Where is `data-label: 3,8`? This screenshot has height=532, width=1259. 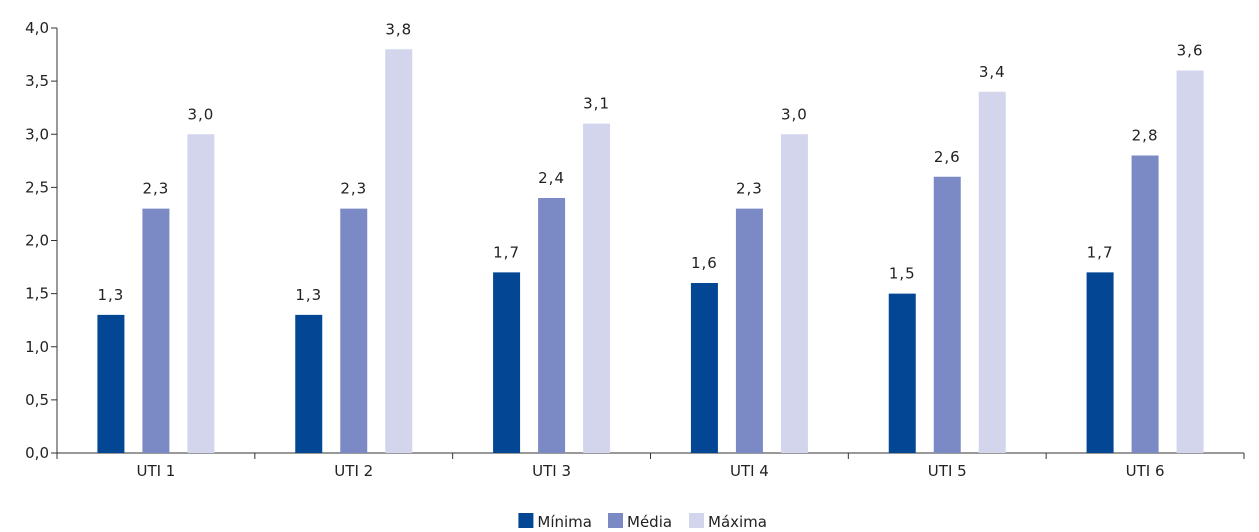 data-label: 3,8 is located at coordinates (398, 29).